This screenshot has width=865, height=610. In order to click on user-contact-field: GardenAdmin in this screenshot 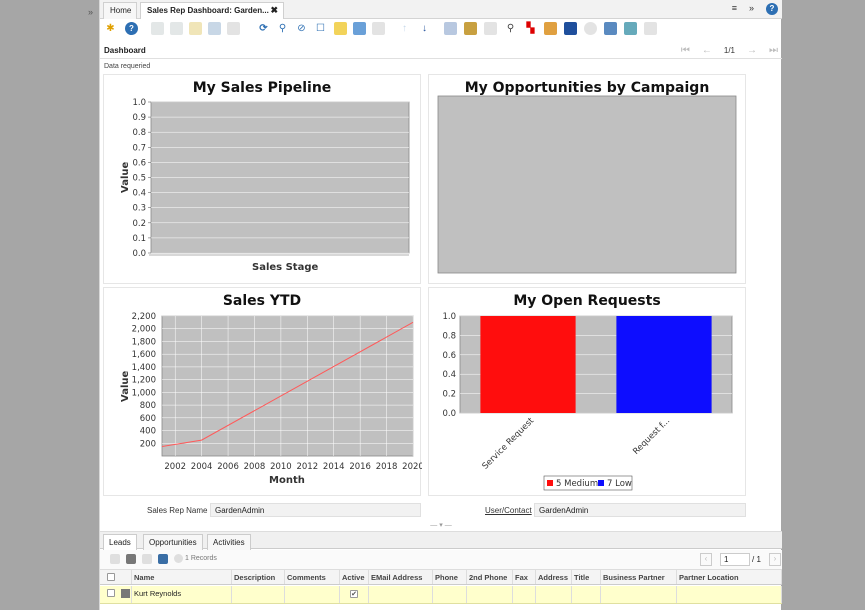, I will do `click(640, 510)`.